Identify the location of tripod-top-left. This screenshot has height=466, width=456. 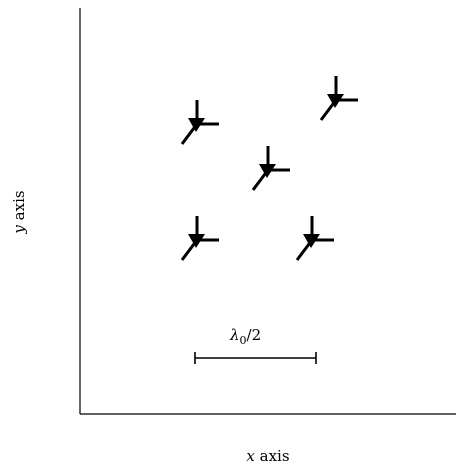
(200, 122).